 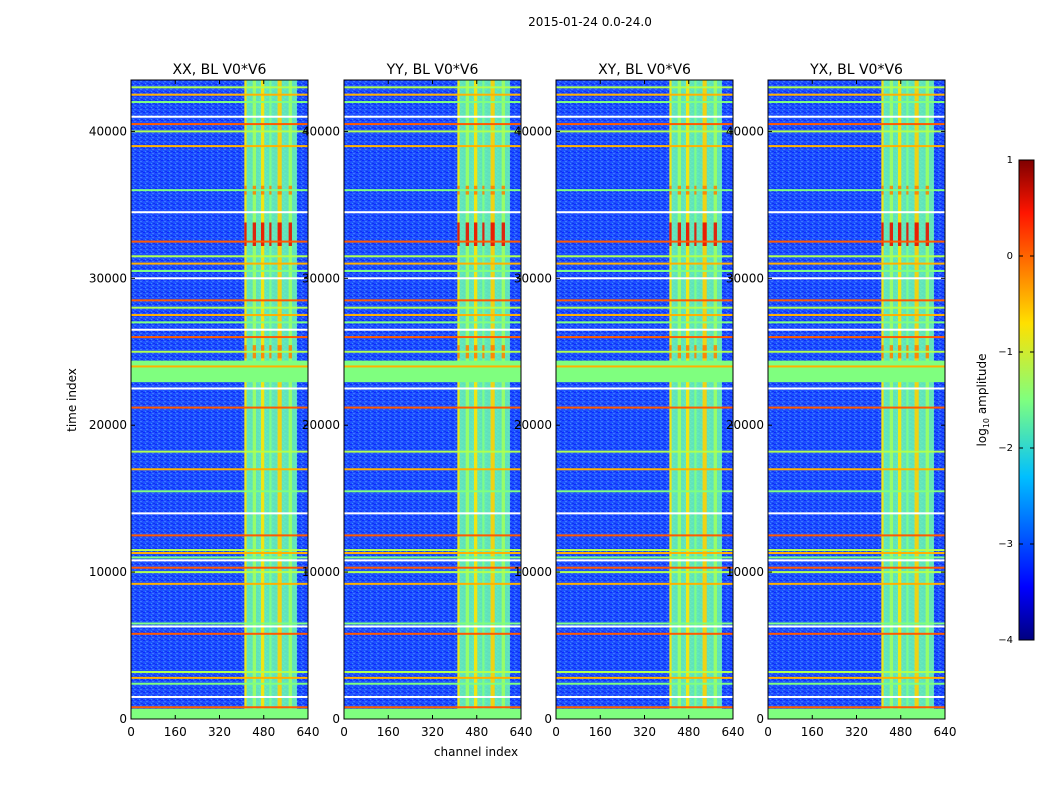 What do you see at coordinates (856, 70) in the screenshot?
I see `panel-title: YX, BL V0*V6` at bounding box center [856, 70].